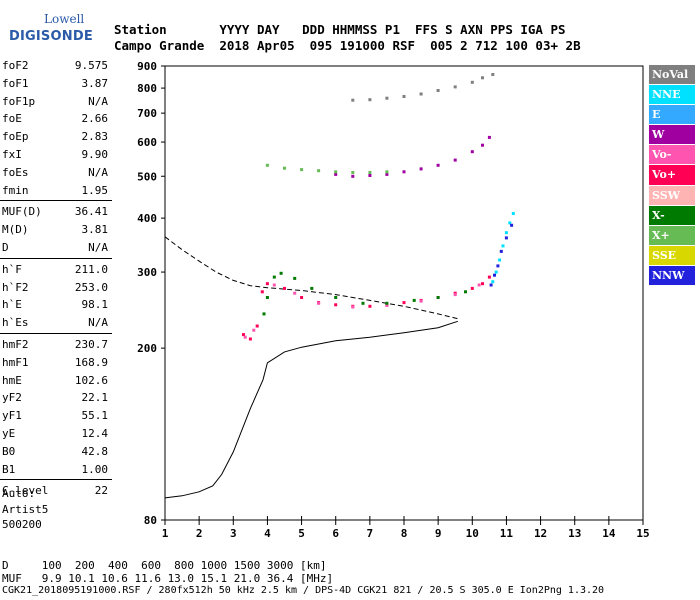  I want to click on parameter-row: hmE 102.6, so click(56, 381).